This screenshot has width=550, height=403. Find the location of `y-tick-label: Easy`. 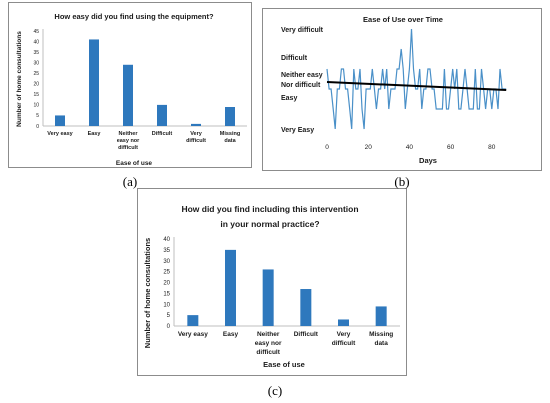

y-tick-label: Easy is located at coordinates (289, 98).